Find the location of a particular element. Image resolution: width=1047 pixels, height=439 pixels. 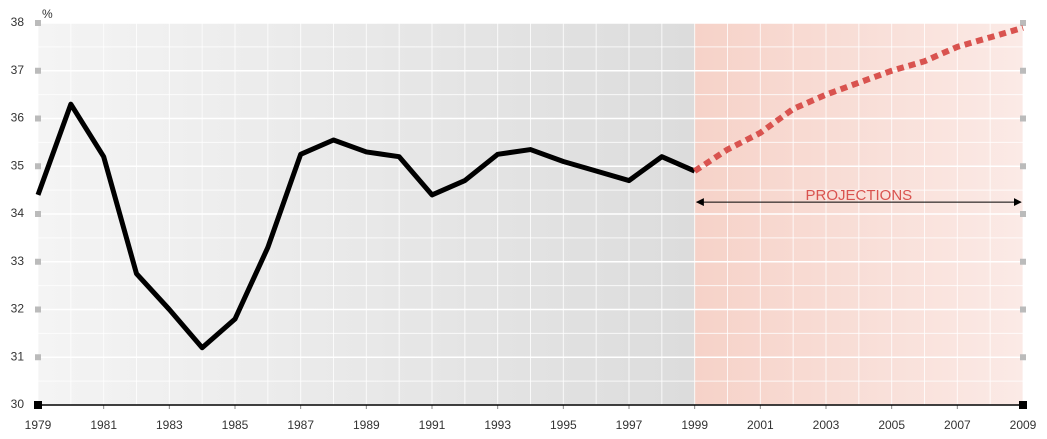

y-tick-label: 34 is located at coordinates (18, 213).